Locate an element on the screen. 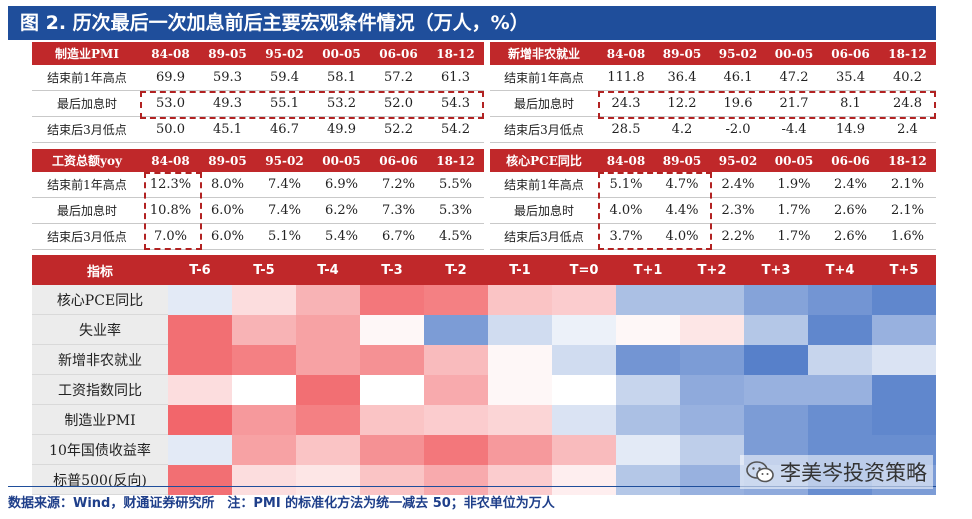 The image size is (972, 519). table-cell: 24.3 is located at coordinates (626, 103).